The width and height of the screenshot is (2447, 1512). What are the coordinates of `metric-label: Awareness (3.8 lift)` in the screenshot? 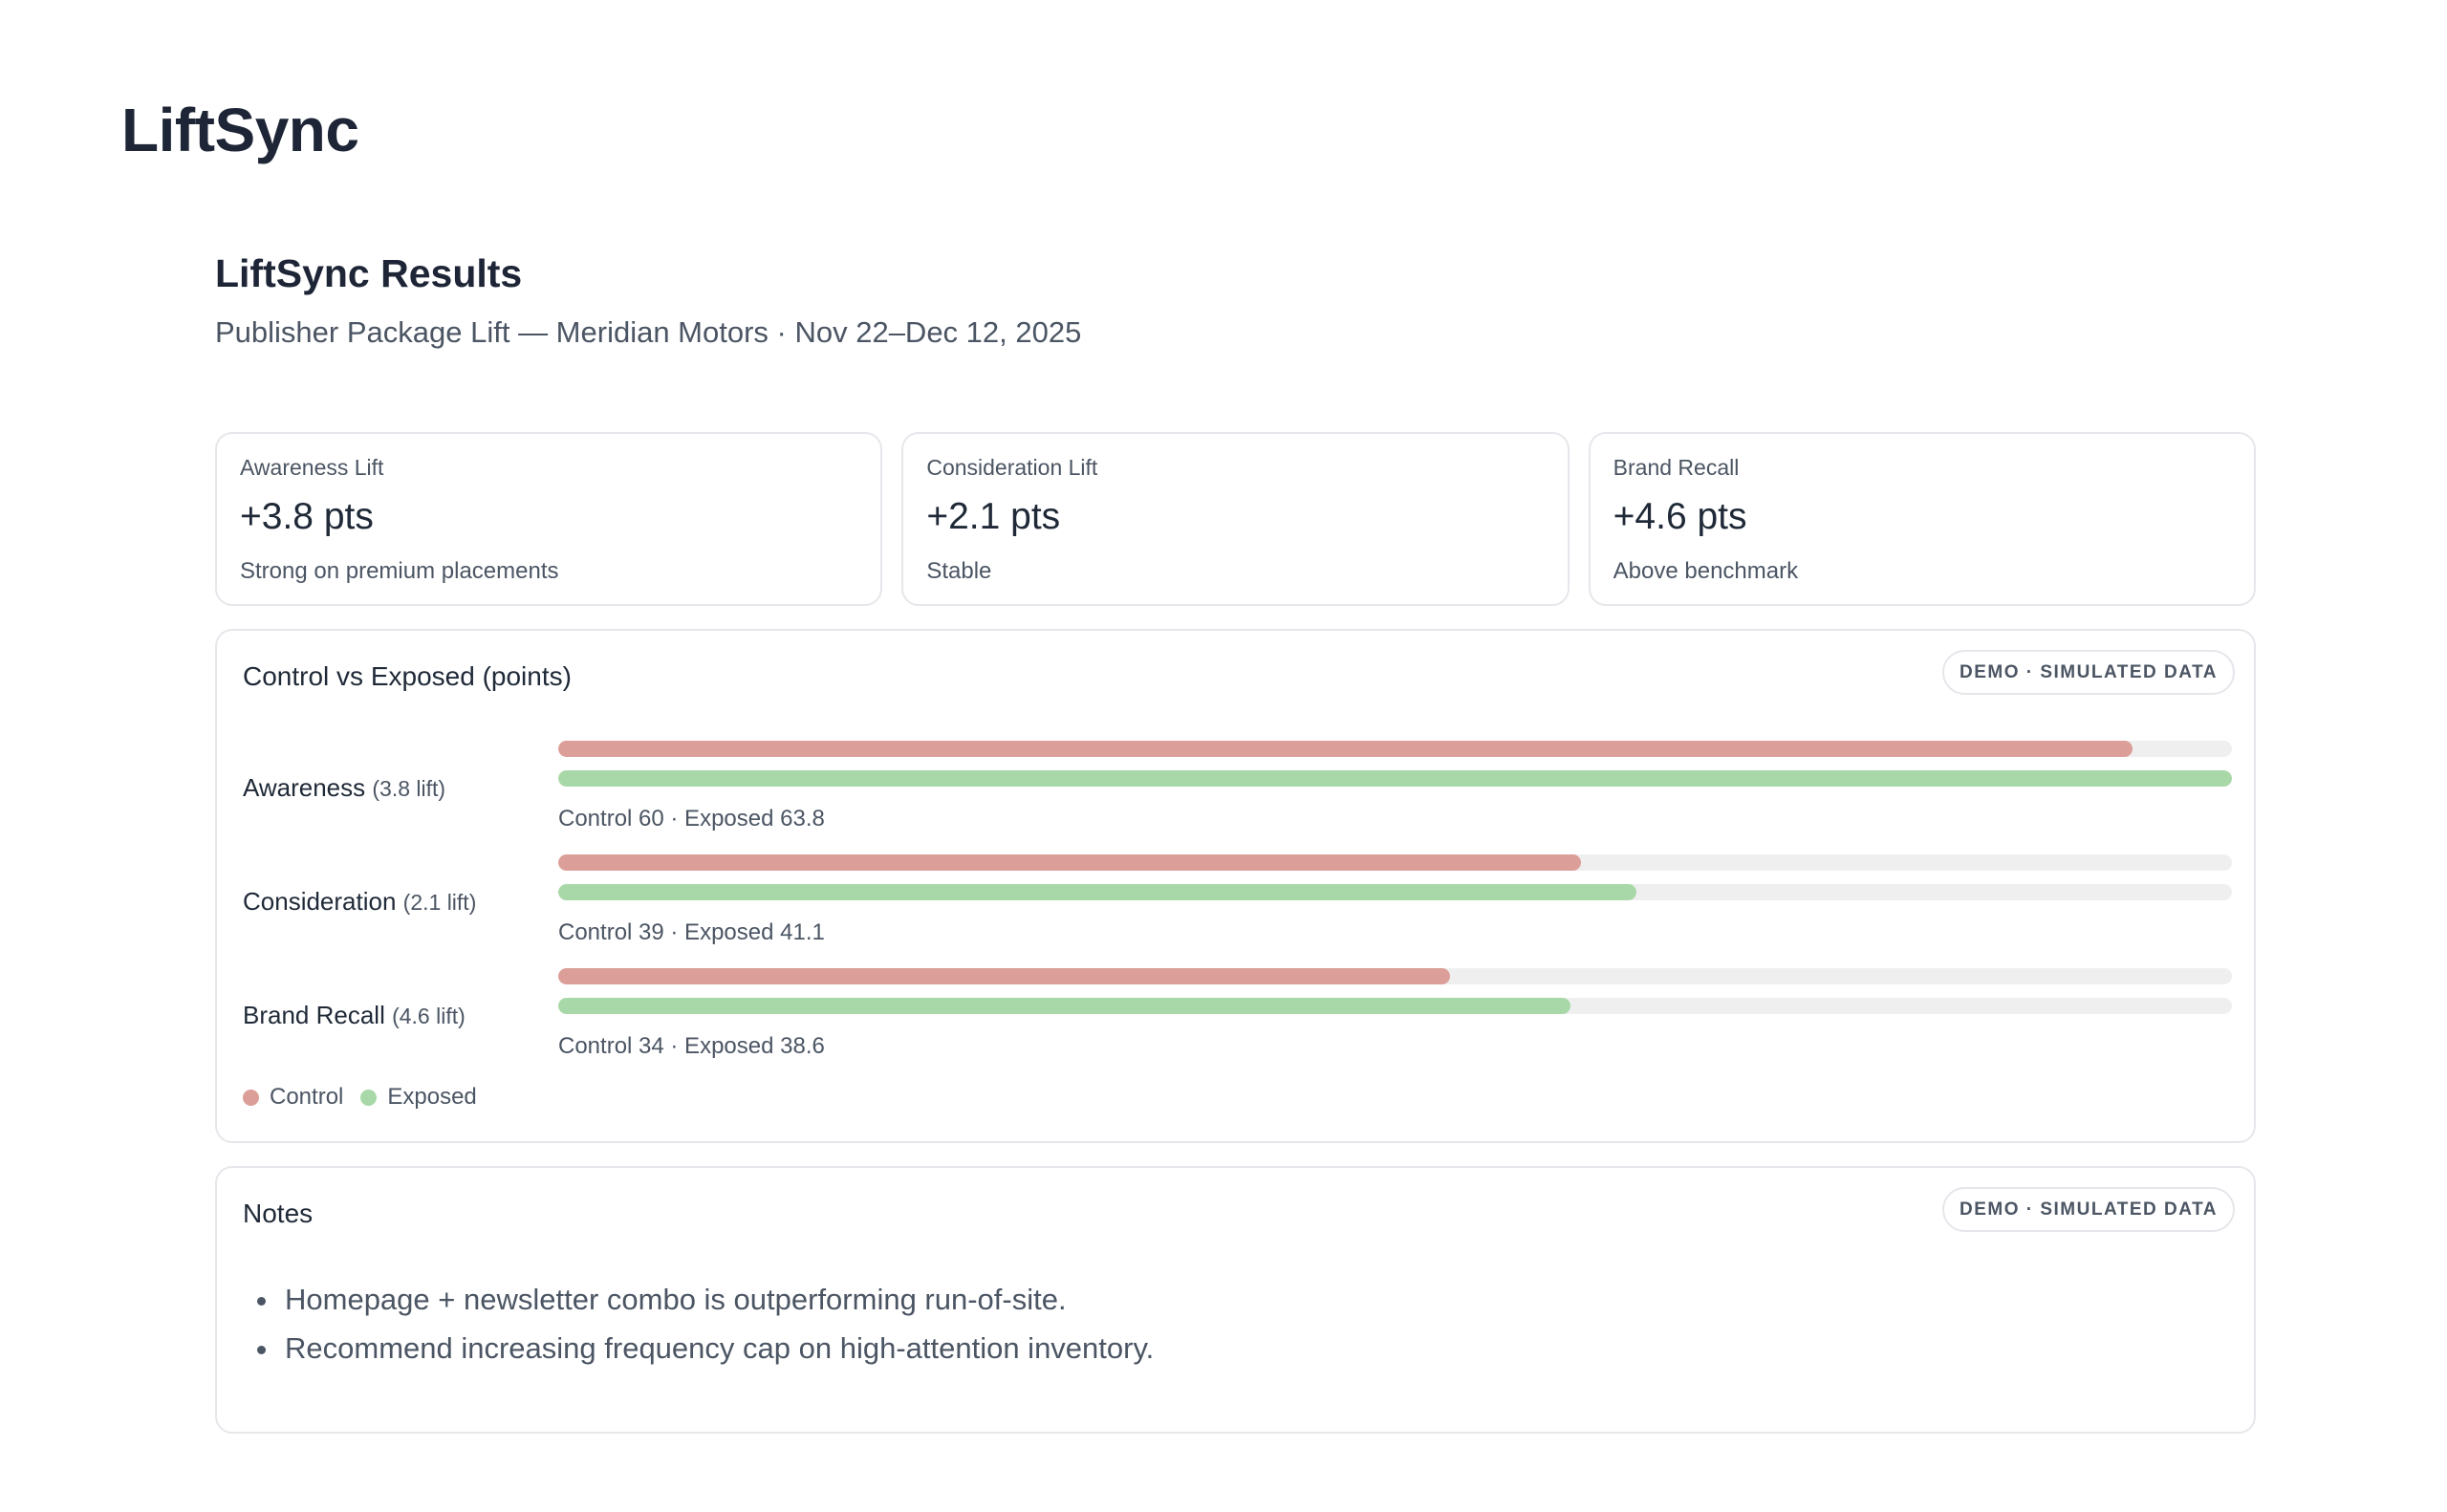 It's located at (344, 788).